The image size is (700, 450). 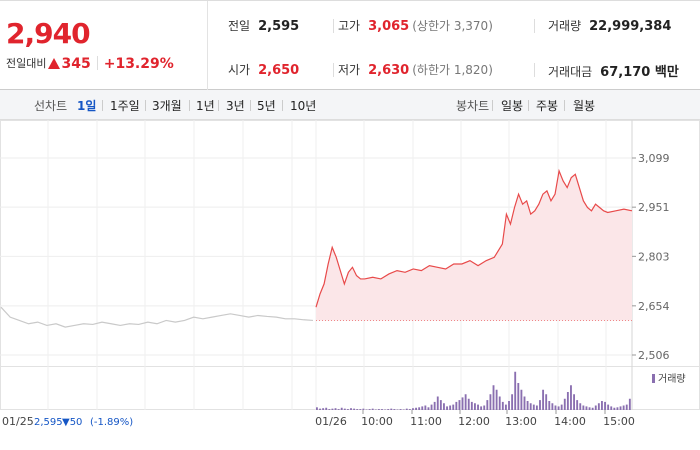 What do you see at coordinates (521, 421) in the screenshot?
I see `time-label: 13:00` at bounding box center [521, 421].